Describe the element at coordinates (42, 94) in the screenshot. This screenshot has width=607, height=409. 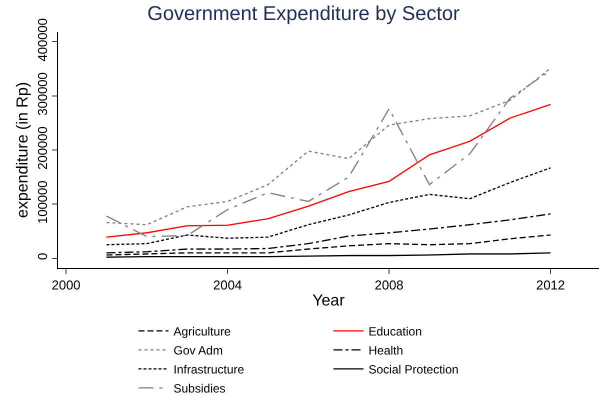
I see `y-tick-label: 300000` at that location.